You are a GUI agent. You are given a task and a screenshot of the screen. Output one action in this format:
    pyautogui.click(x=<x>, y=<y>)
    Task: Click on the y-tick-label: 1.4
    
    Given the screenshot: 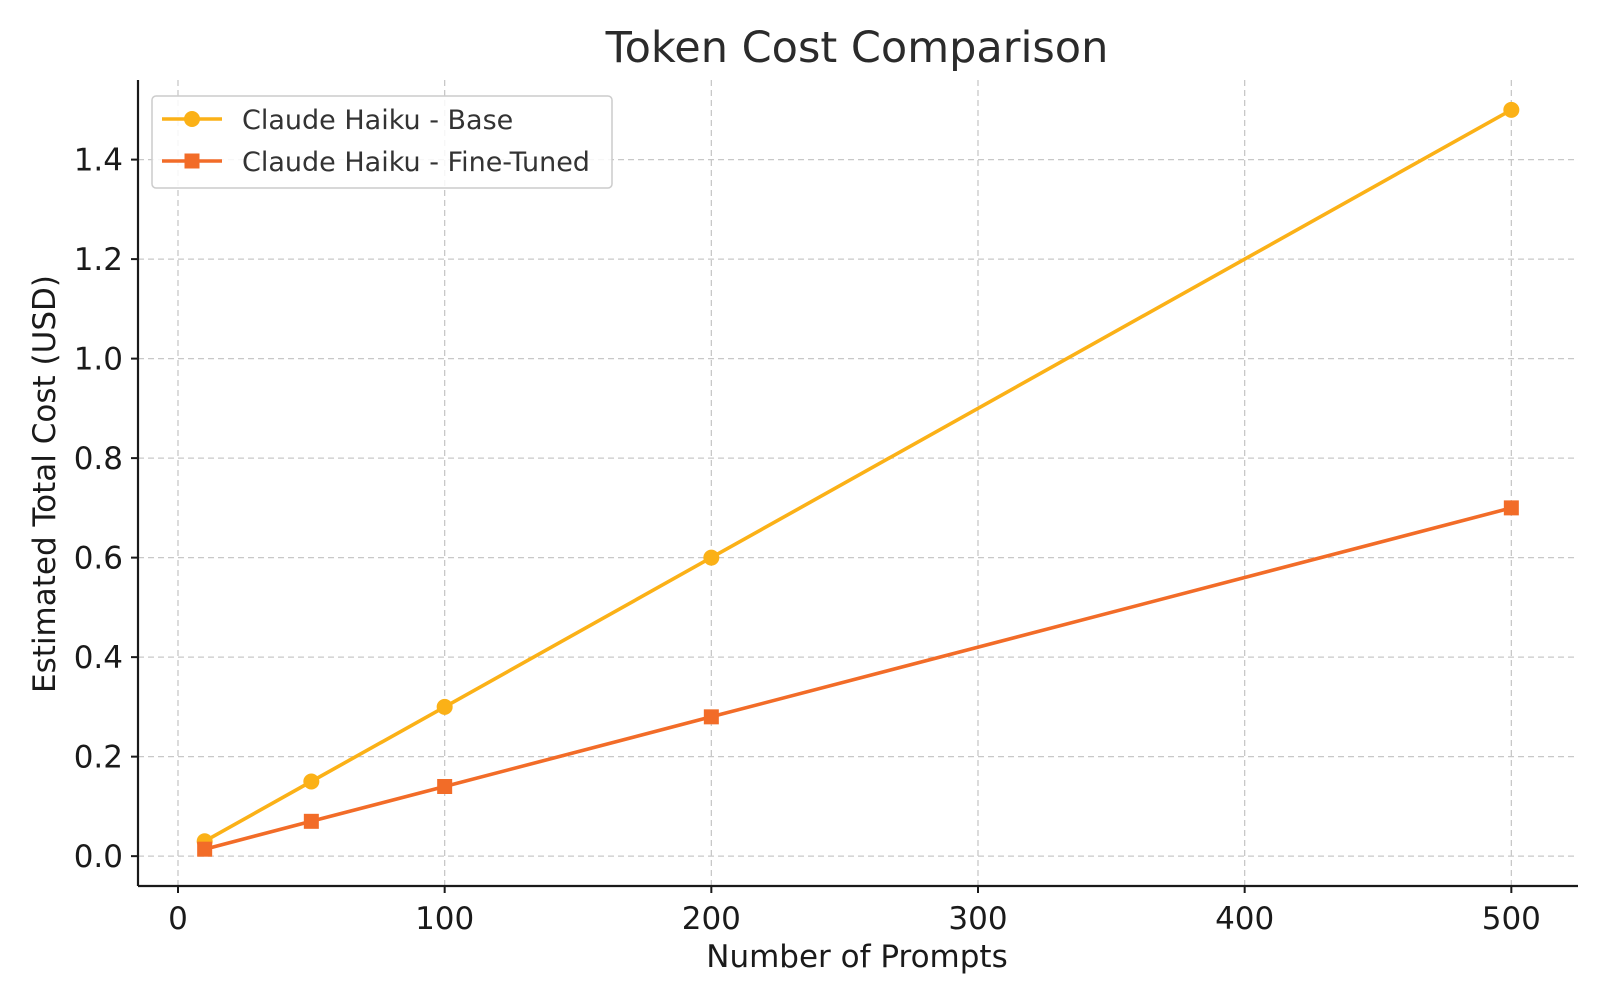 What is the action you would take?
    pyautogui.click(x=98, y=161)
    